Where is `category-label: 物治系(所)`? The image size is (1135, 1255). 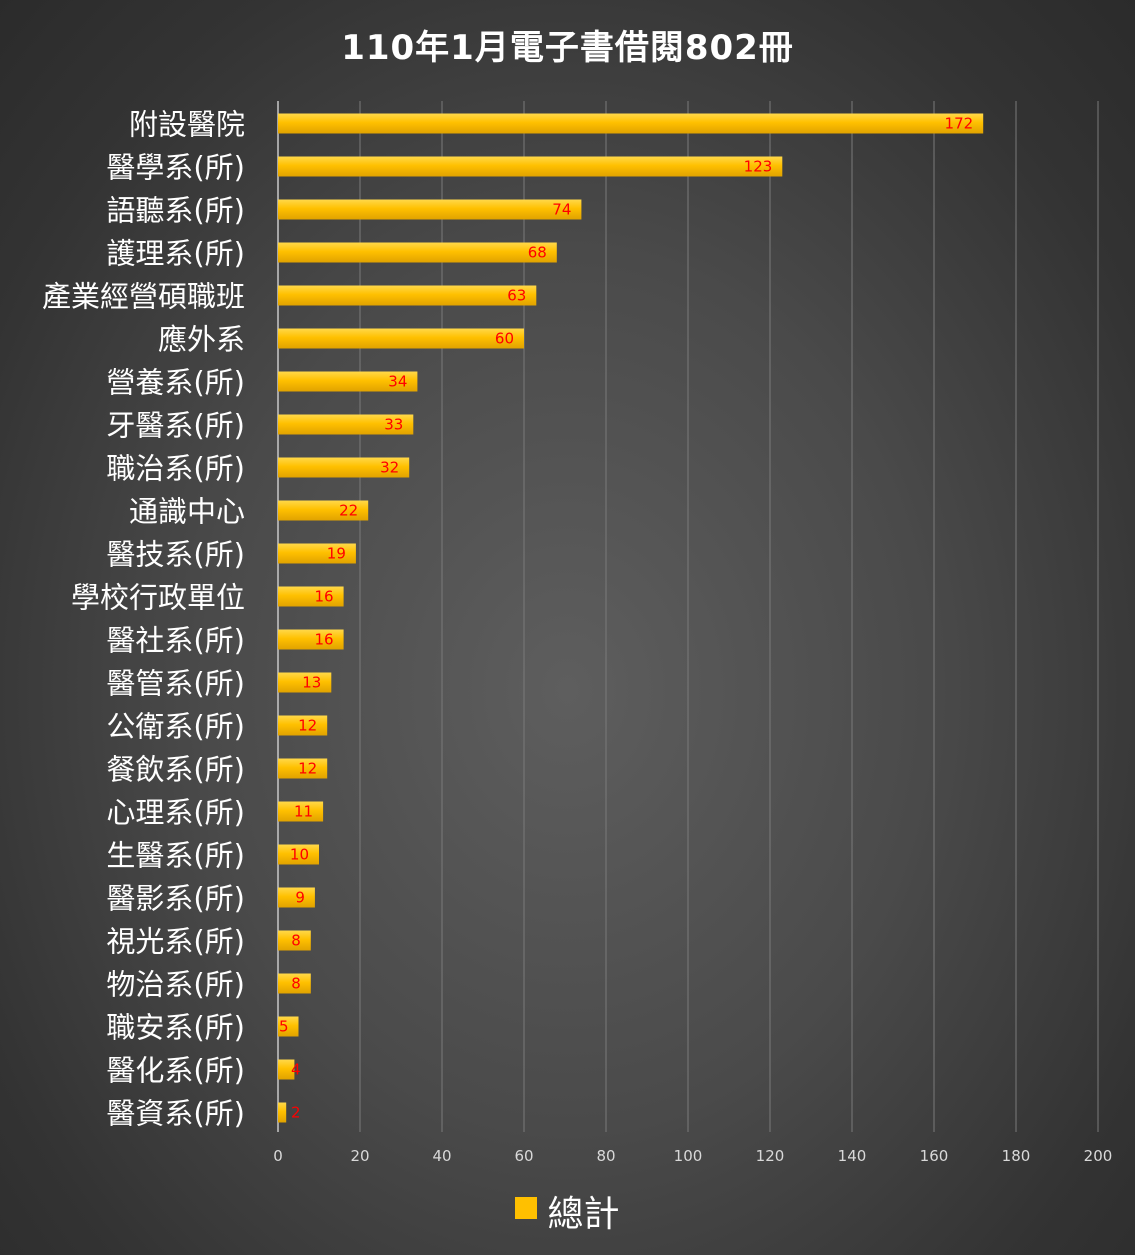
category-label: 物治系(所) is located at coordinates (175, 985).